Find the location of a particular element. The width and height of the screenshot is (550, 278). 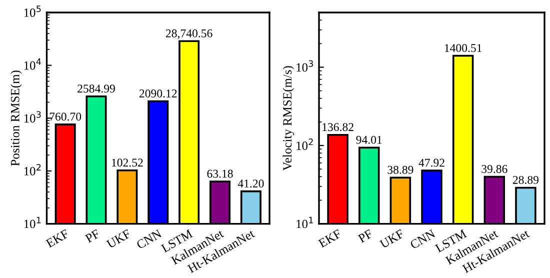

data-label: 94.01 is located at coordinates (369, 140).